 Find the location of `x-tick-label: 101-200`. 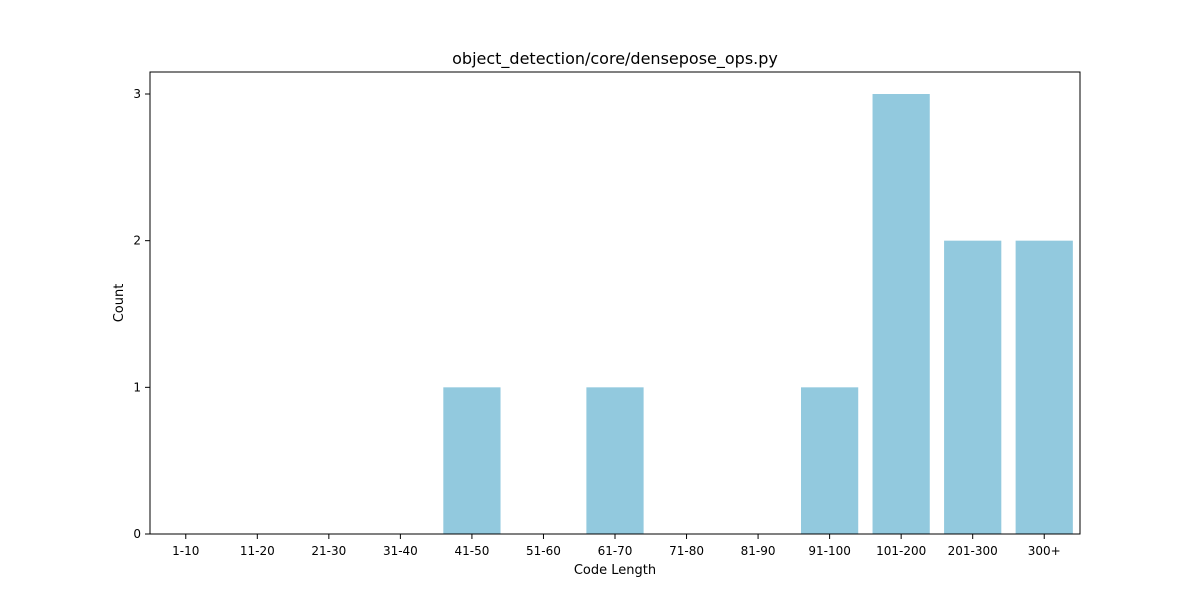

x-tick-label: 101-200 is located at coordinates (901, 551).